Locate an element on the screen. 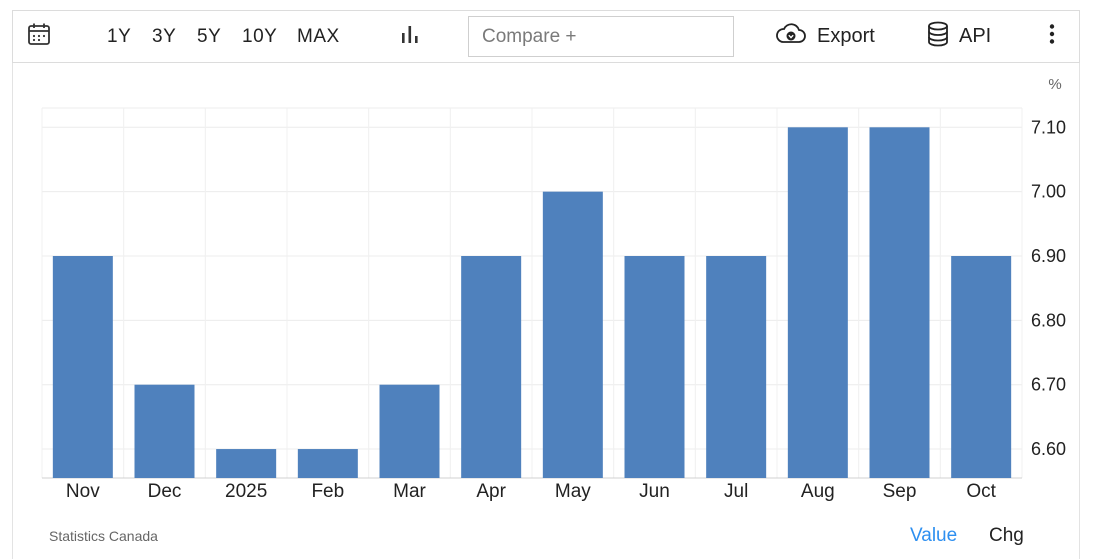 The height and width of the screenshot is (559, 1096). chg-toggle: Chg is located at coordinates (1006, 535).